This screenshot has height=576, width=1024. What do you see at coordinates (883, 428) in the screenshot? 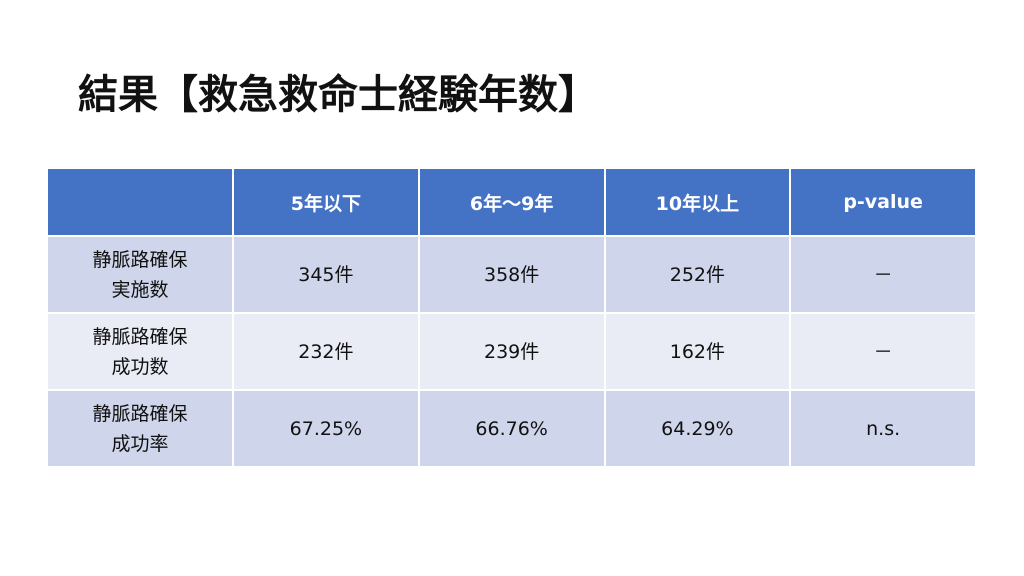
I see `table-cell: n.s.` at bounding box center [883, 428].